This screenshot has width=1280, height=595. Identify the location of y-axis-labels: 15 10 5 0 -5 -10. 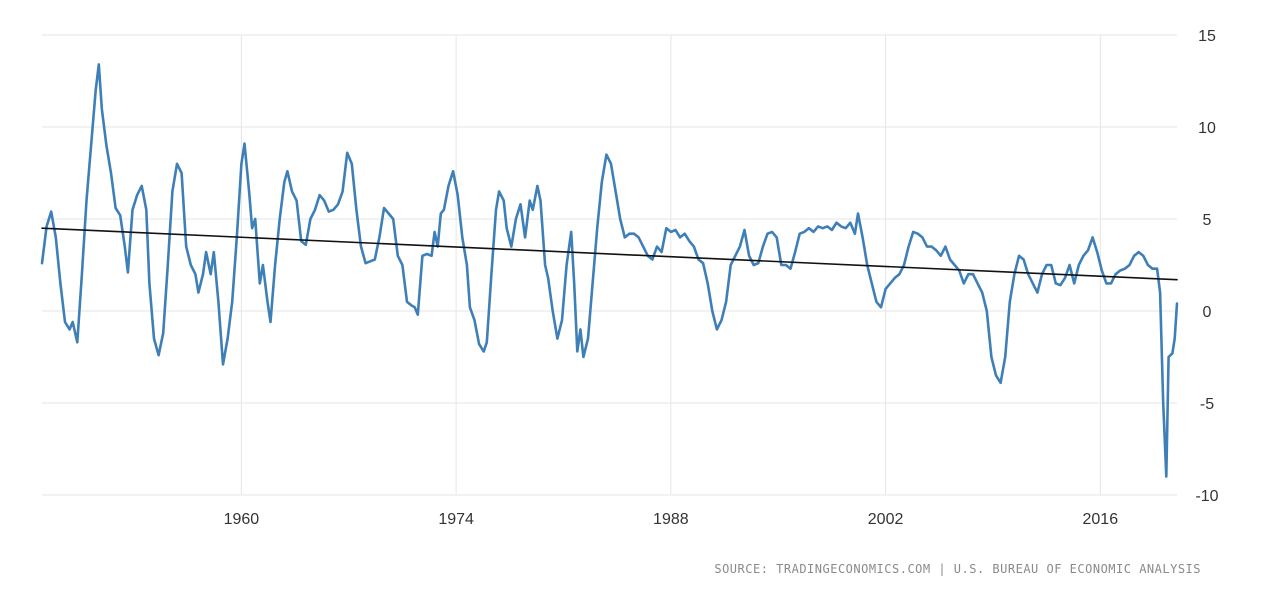
(1206, 266).